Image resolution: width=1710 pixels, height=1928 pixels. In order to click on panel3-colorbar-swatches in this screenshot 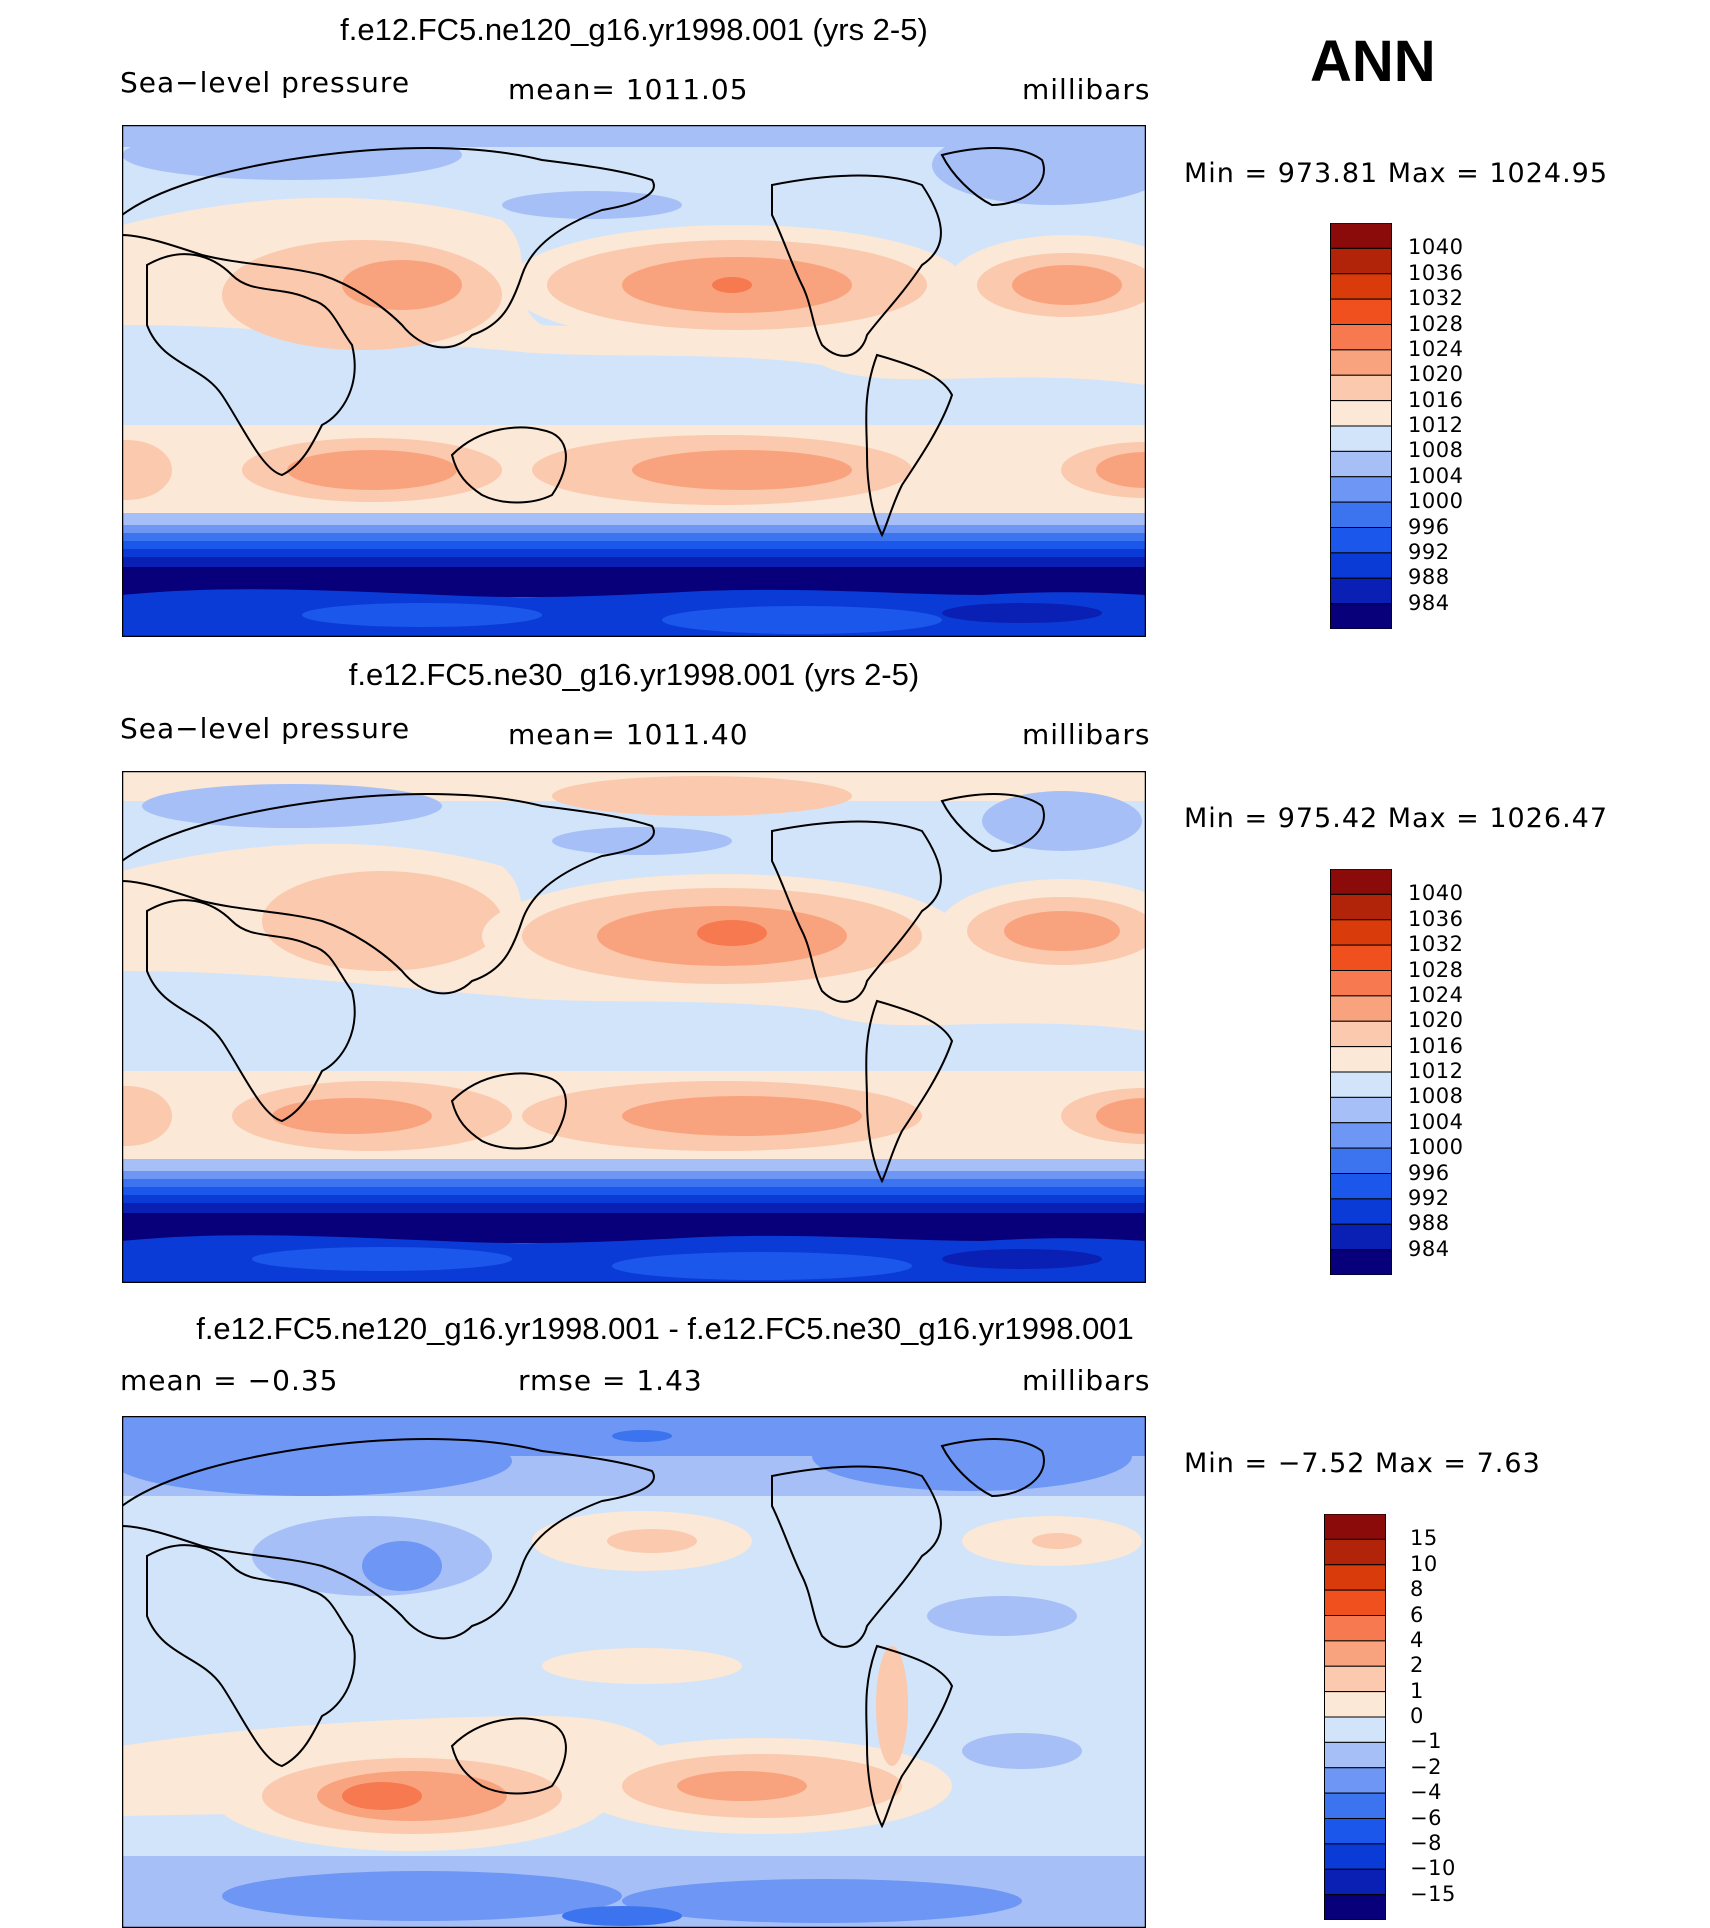, I will do `click(1355, 1717)`.